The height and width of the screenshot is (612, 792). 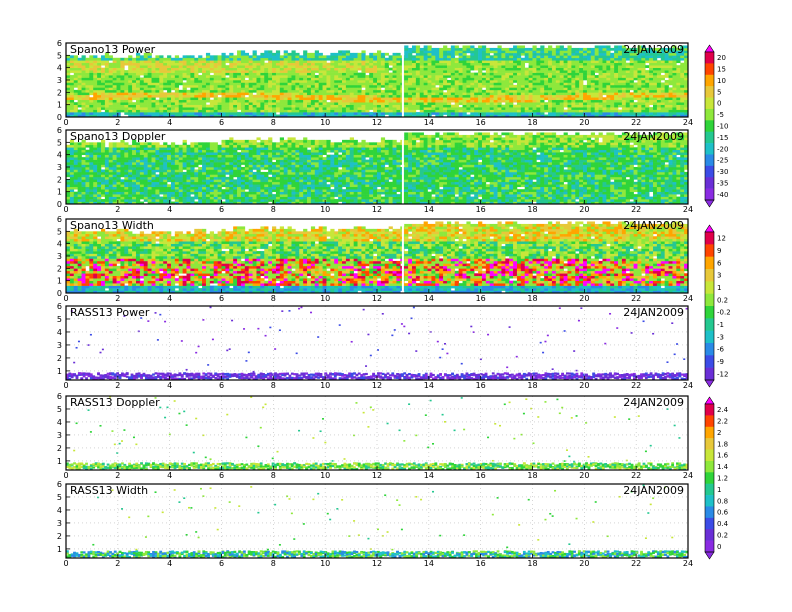 I want to click on x-tick-label: 16, so click(x=481, y=122).